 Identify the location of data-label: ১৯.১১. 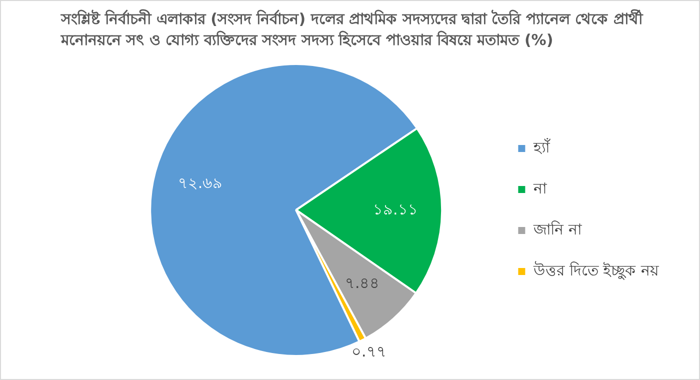
(395, 209).